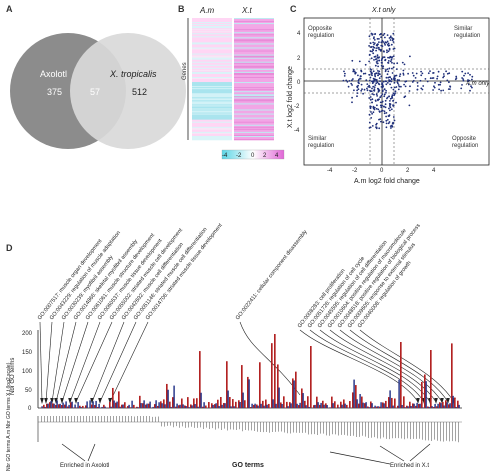 The width and height of the screenshot is (500, 471). I want to click on heatmap-scale-bar, so click(253, 154).